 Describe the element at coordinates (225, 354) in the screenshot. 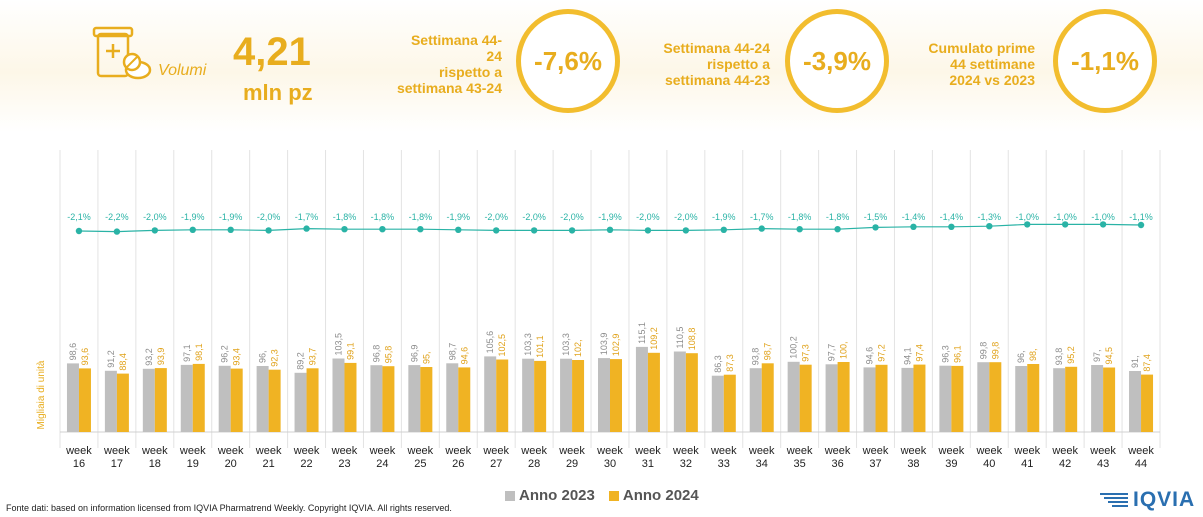

I see `bar-value-label: 96,2` at that location.